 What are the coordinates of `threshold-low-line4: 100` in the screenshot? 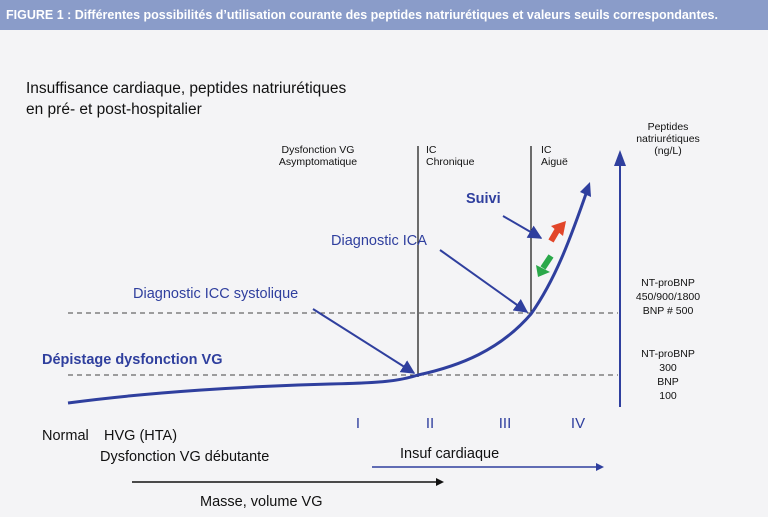 It's located at (668, 396).